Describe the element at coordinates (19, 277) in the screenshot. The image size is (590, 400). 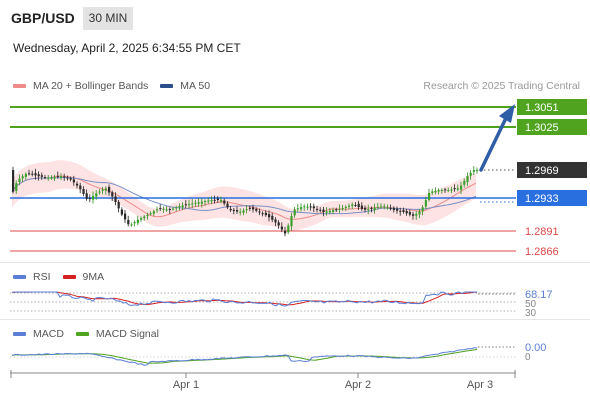
I see `rsi-swatch` at that location.